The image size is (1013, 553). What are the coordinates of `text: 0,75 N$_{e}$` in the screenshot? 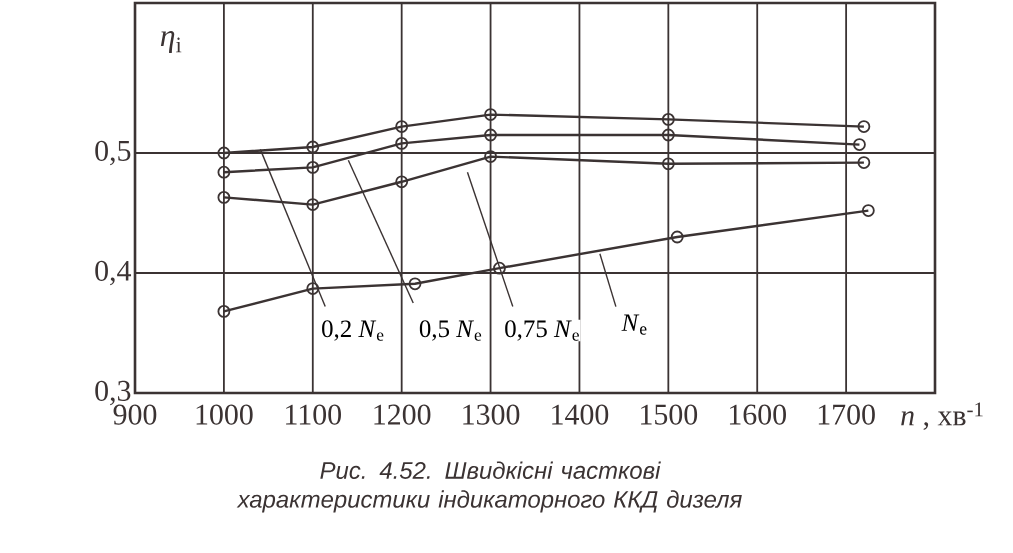 It's located at (542, 330).